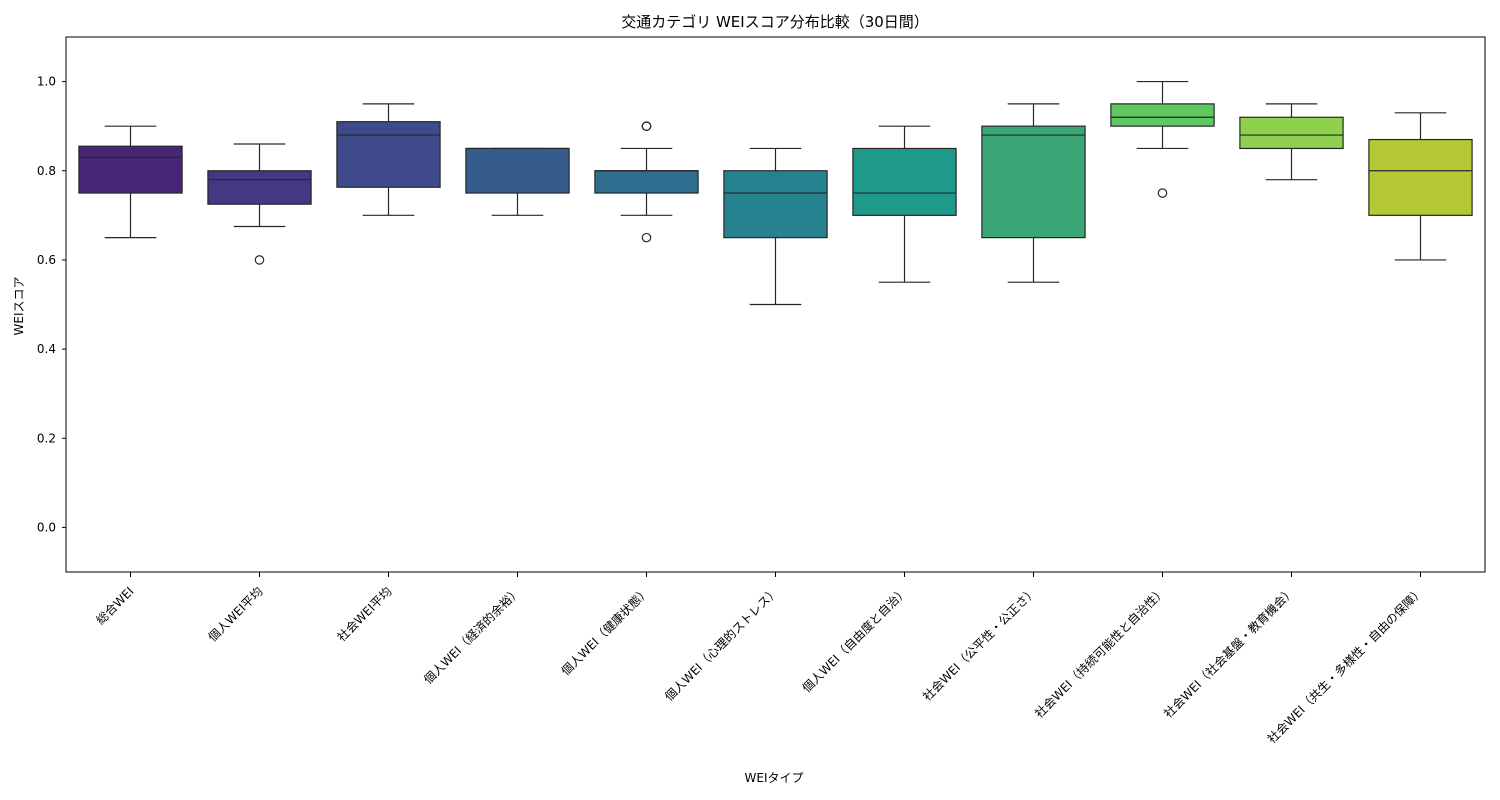  What do you see at coordinates (1345, 665) in the screenshot?
I see `x-tick-label: 社会WEI（共生・多様性・自由の保障）` at bounding box center [1345, 665].